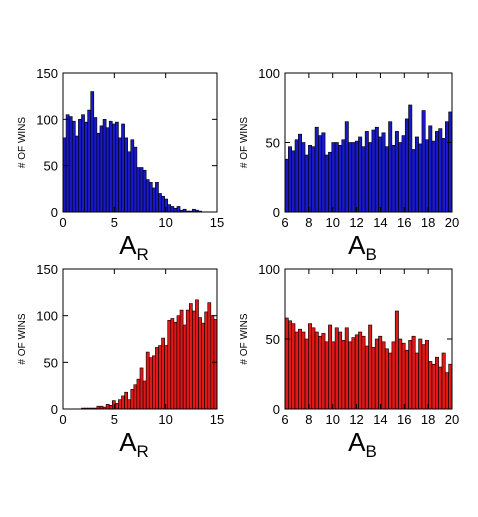 The width and height of the screenshot is (478, 517). I want to click on x-tick-label: 5, so click(114, 419).